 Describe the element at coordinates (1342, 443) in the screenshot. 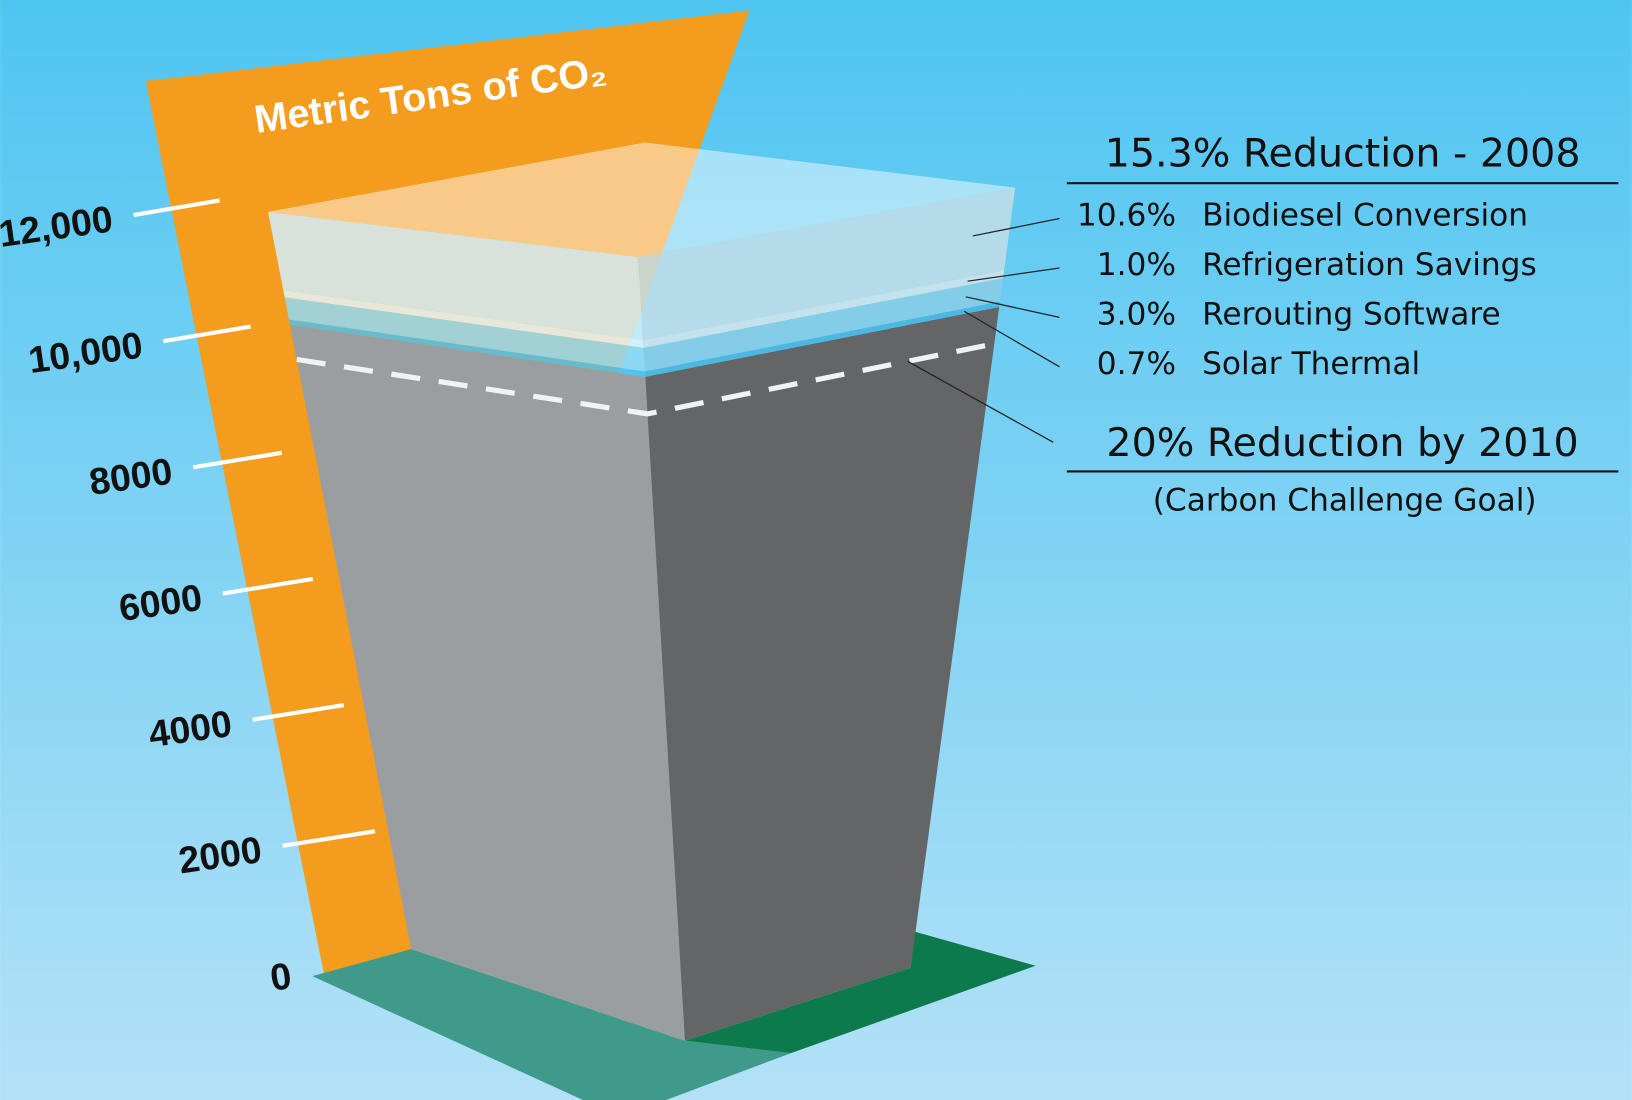

I see `goal-label: 20% Reduction by 2010` at that location.